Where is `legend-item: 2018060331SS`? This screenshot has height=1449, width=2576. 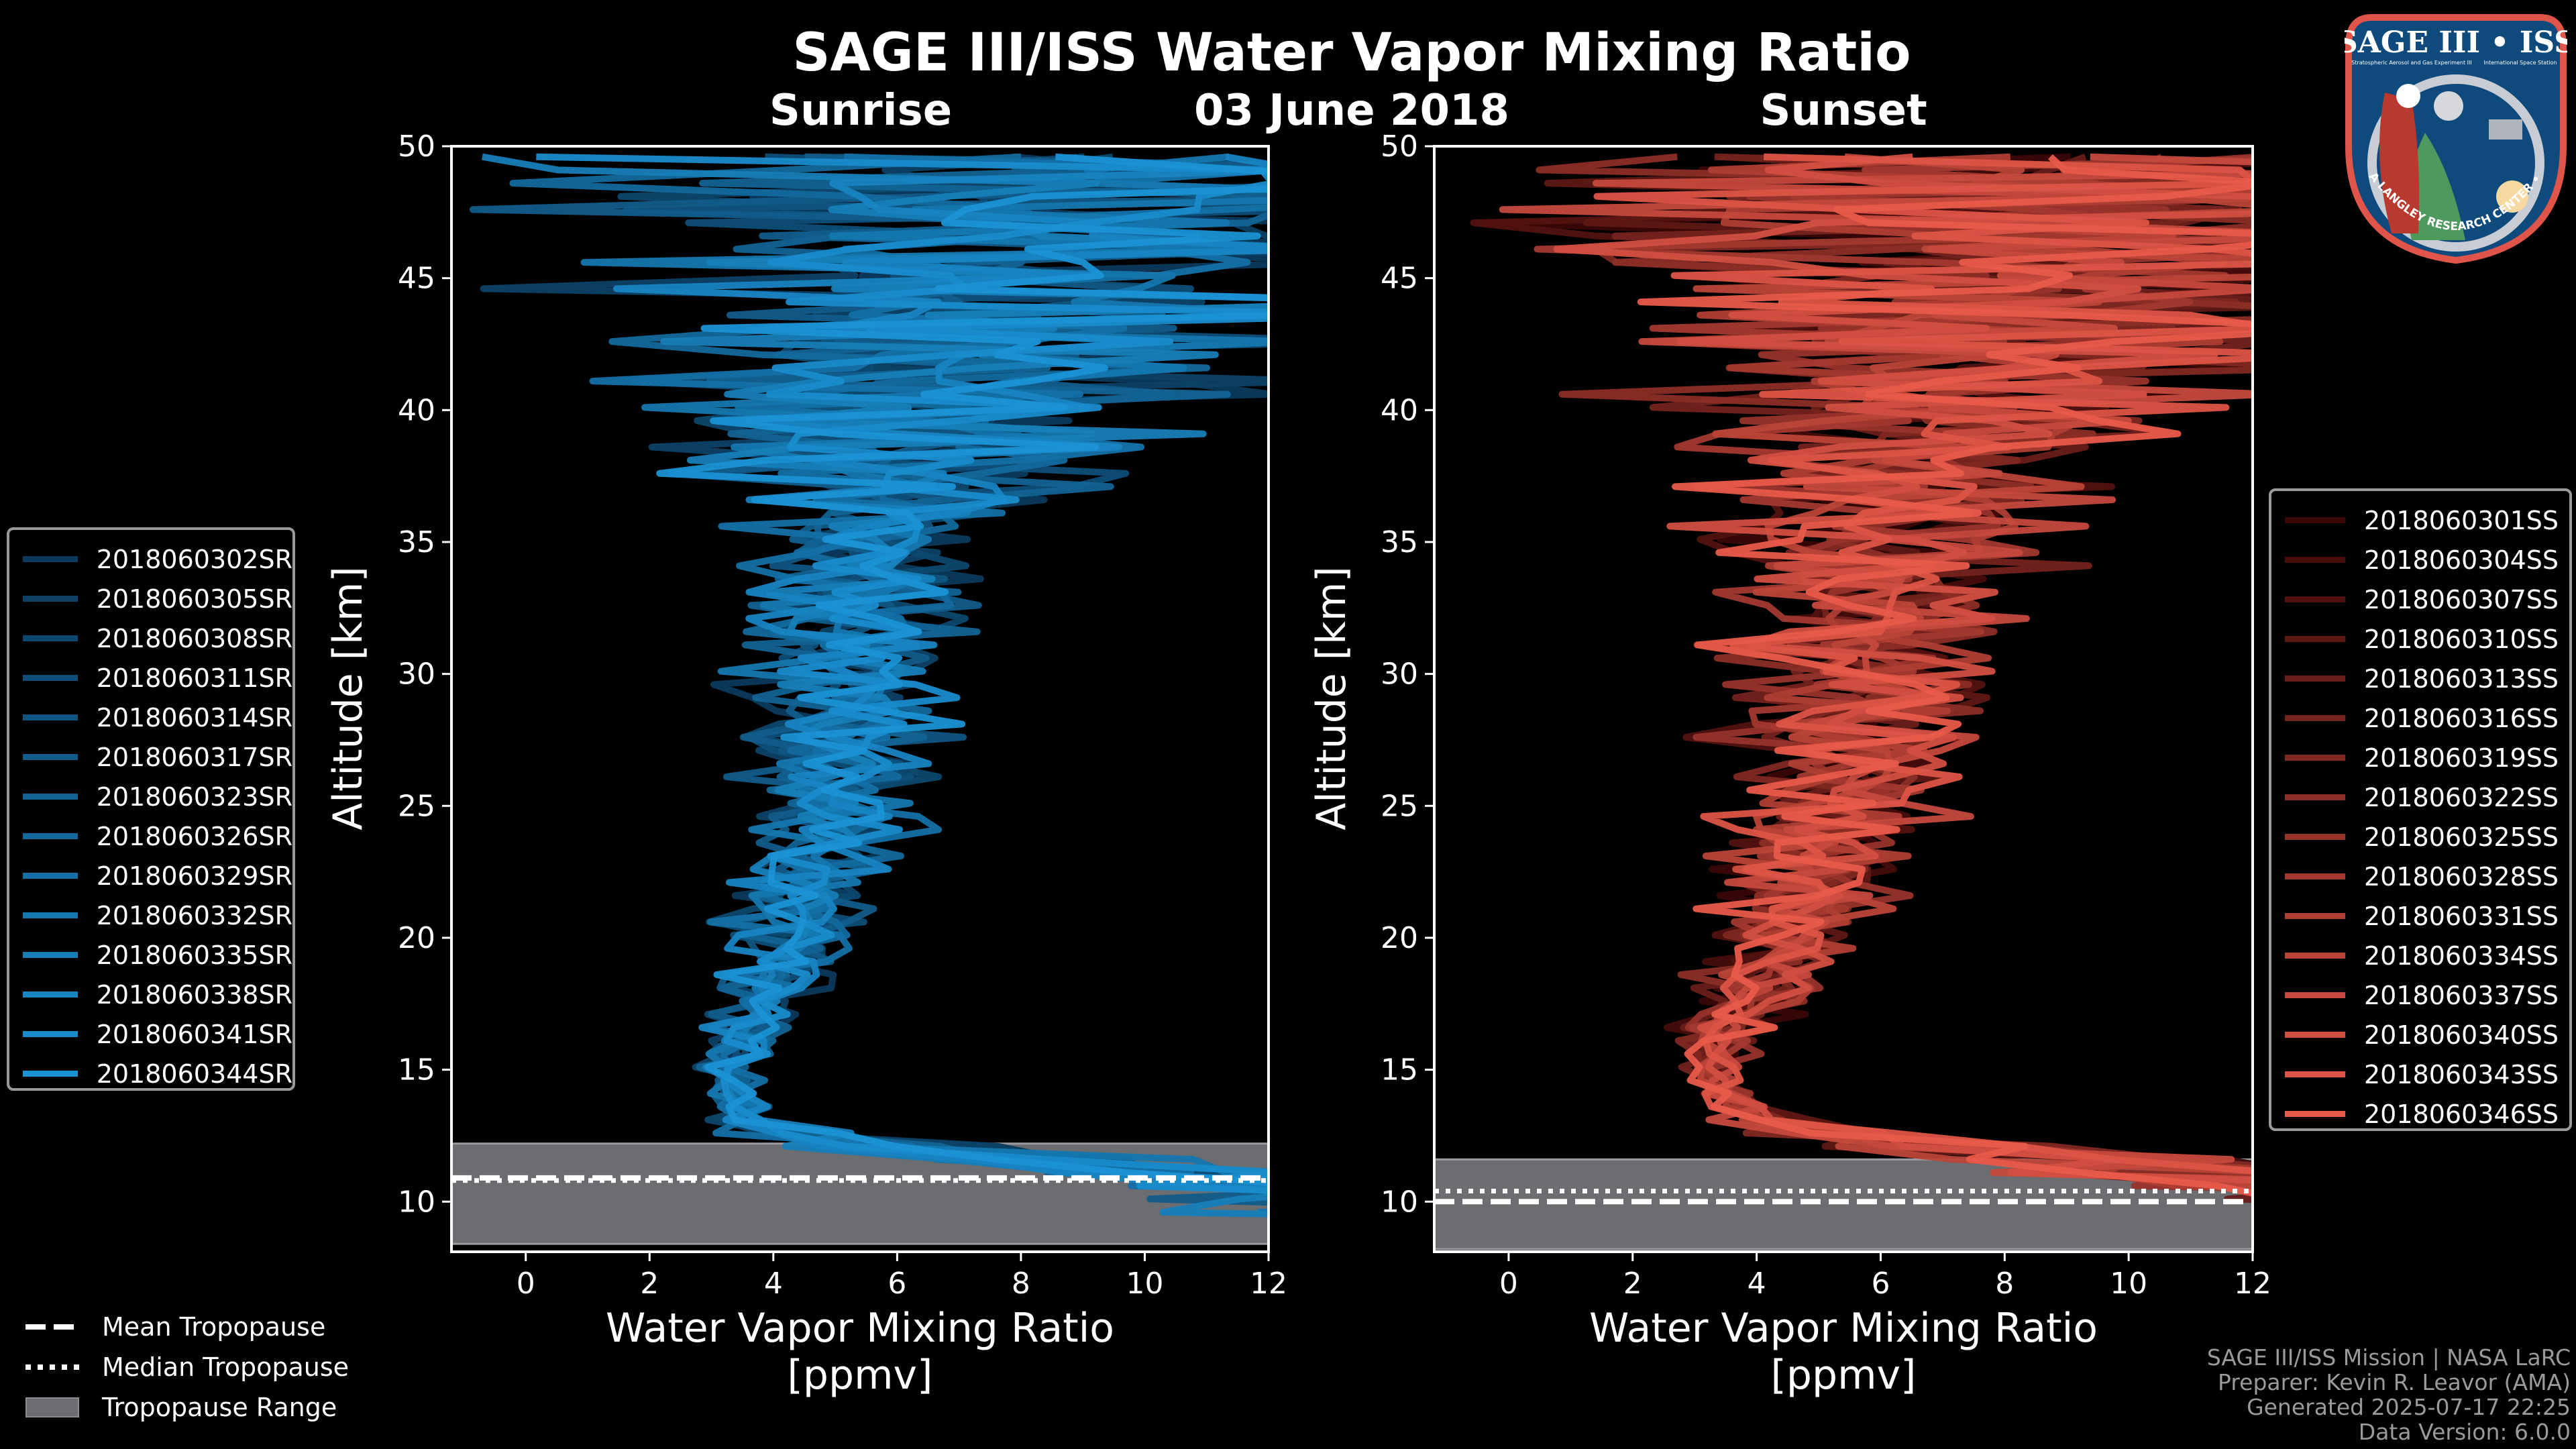 legend-item: 2018060331SS is located at coordinates (2420, 916).